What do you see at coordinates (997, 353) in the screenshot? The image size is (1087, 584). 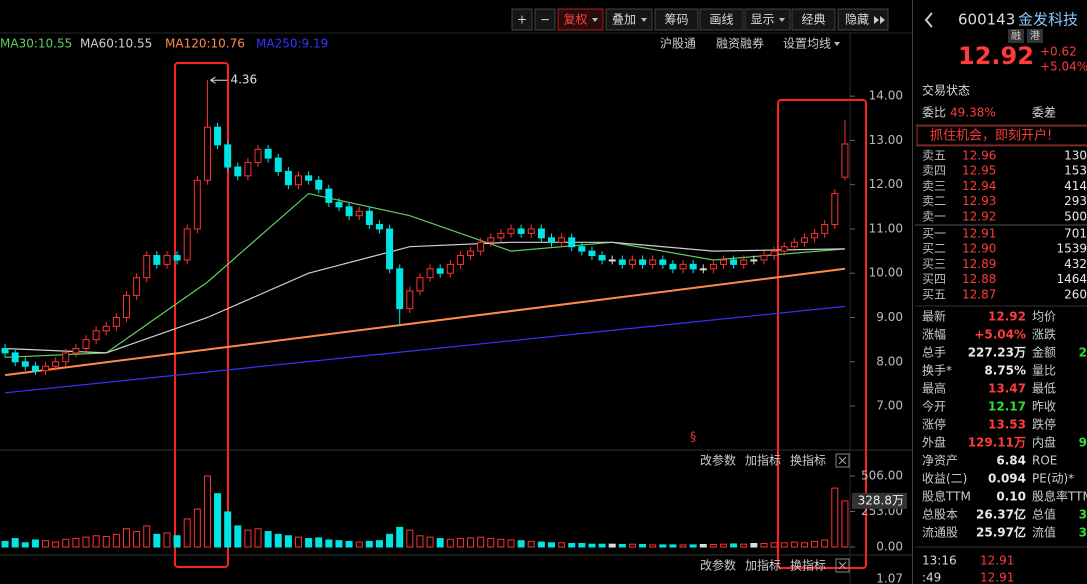 I see `stat-value: 227.23万` at bounding box center [997, 353].